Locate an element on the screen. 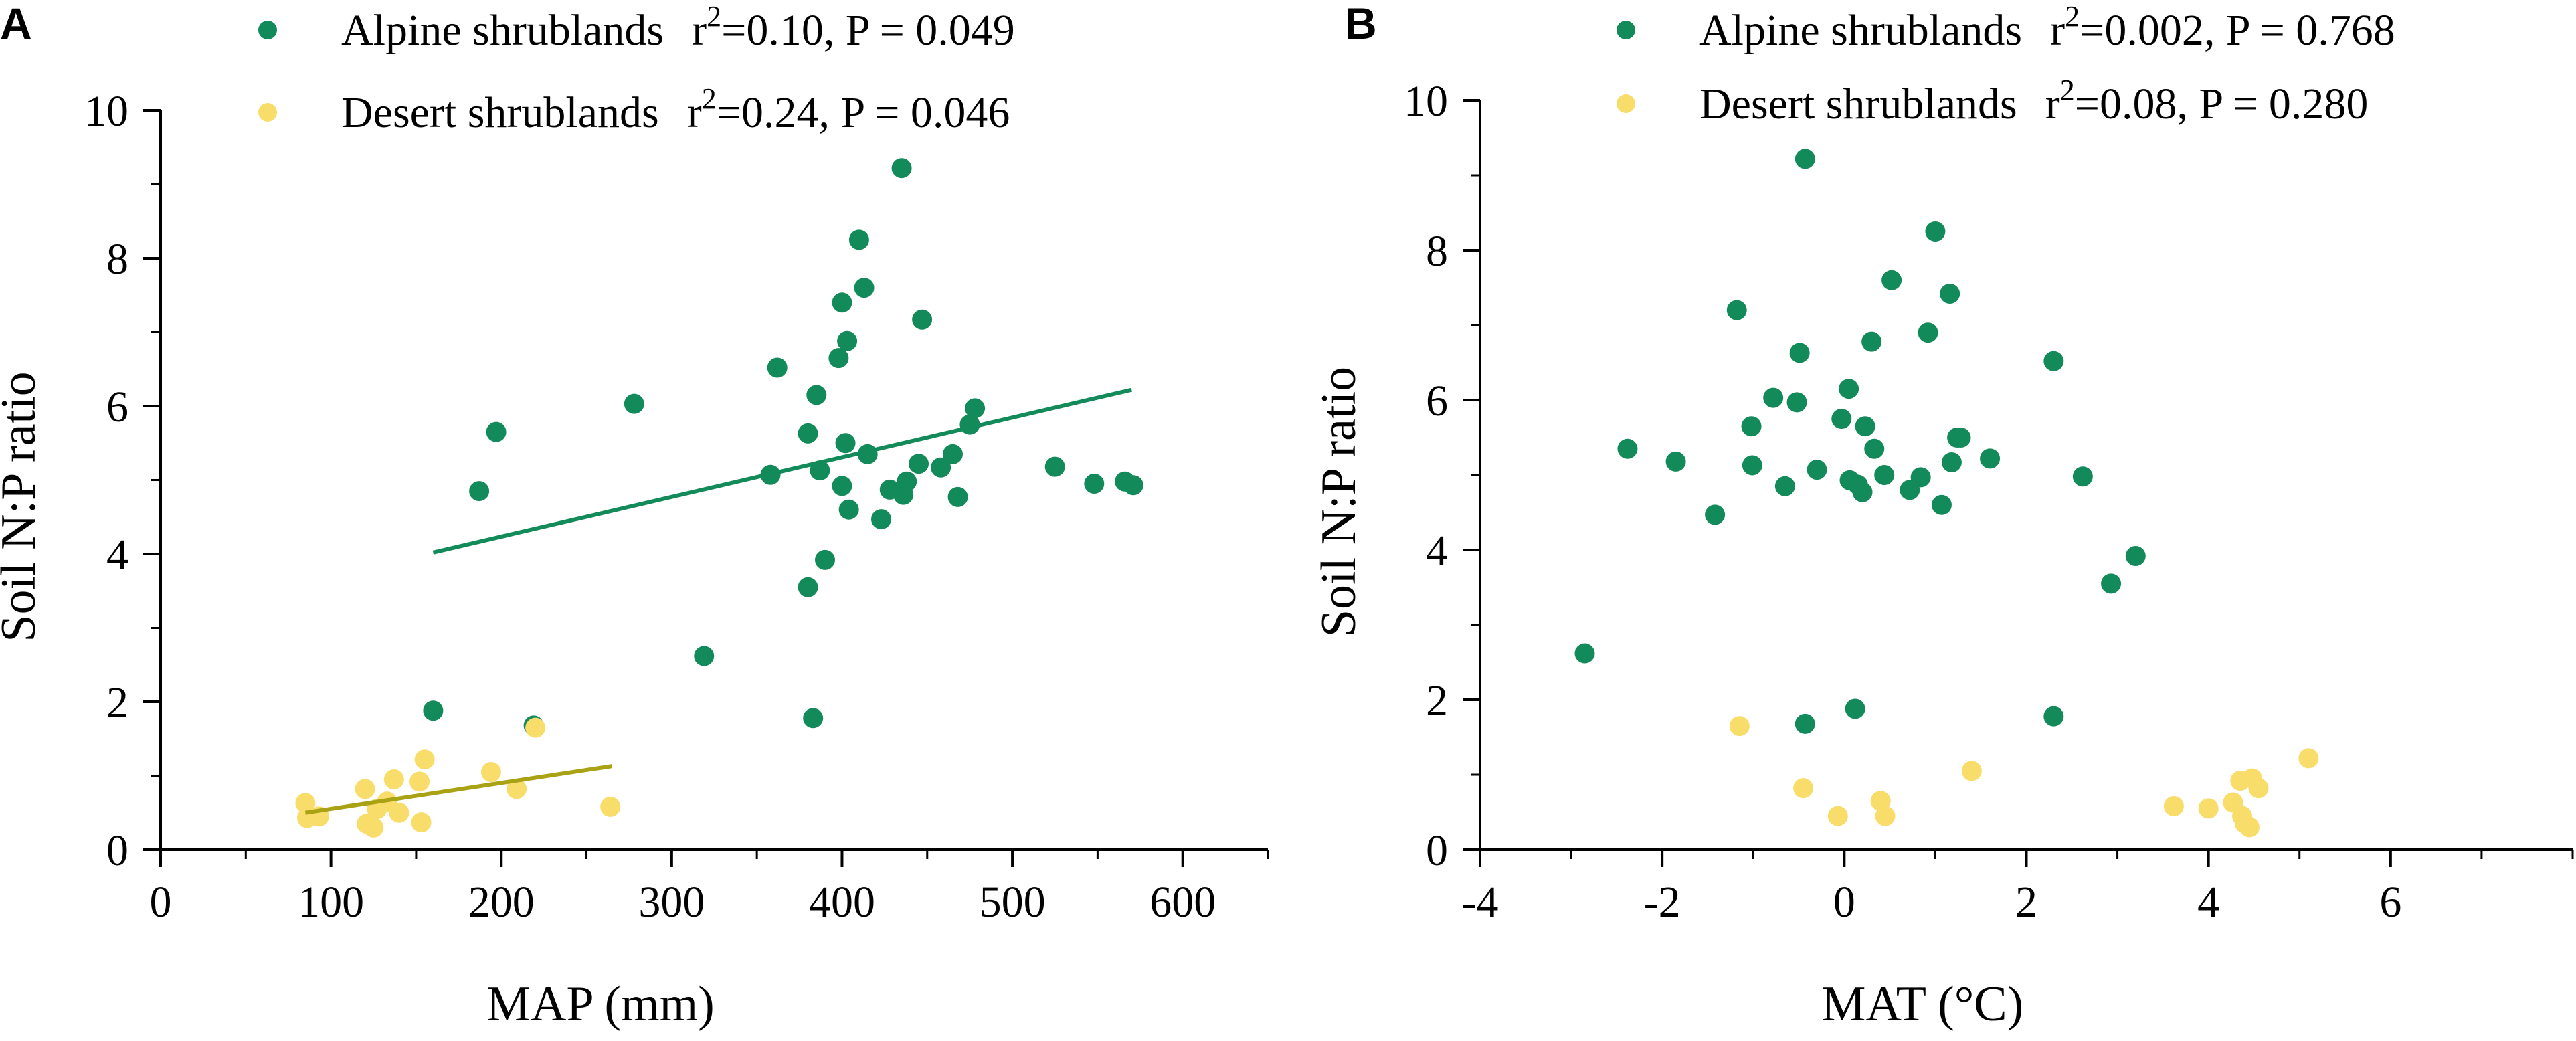  legend-stat-rest: =0.002, P = 0.768 is located at coordinates (2237, 30).